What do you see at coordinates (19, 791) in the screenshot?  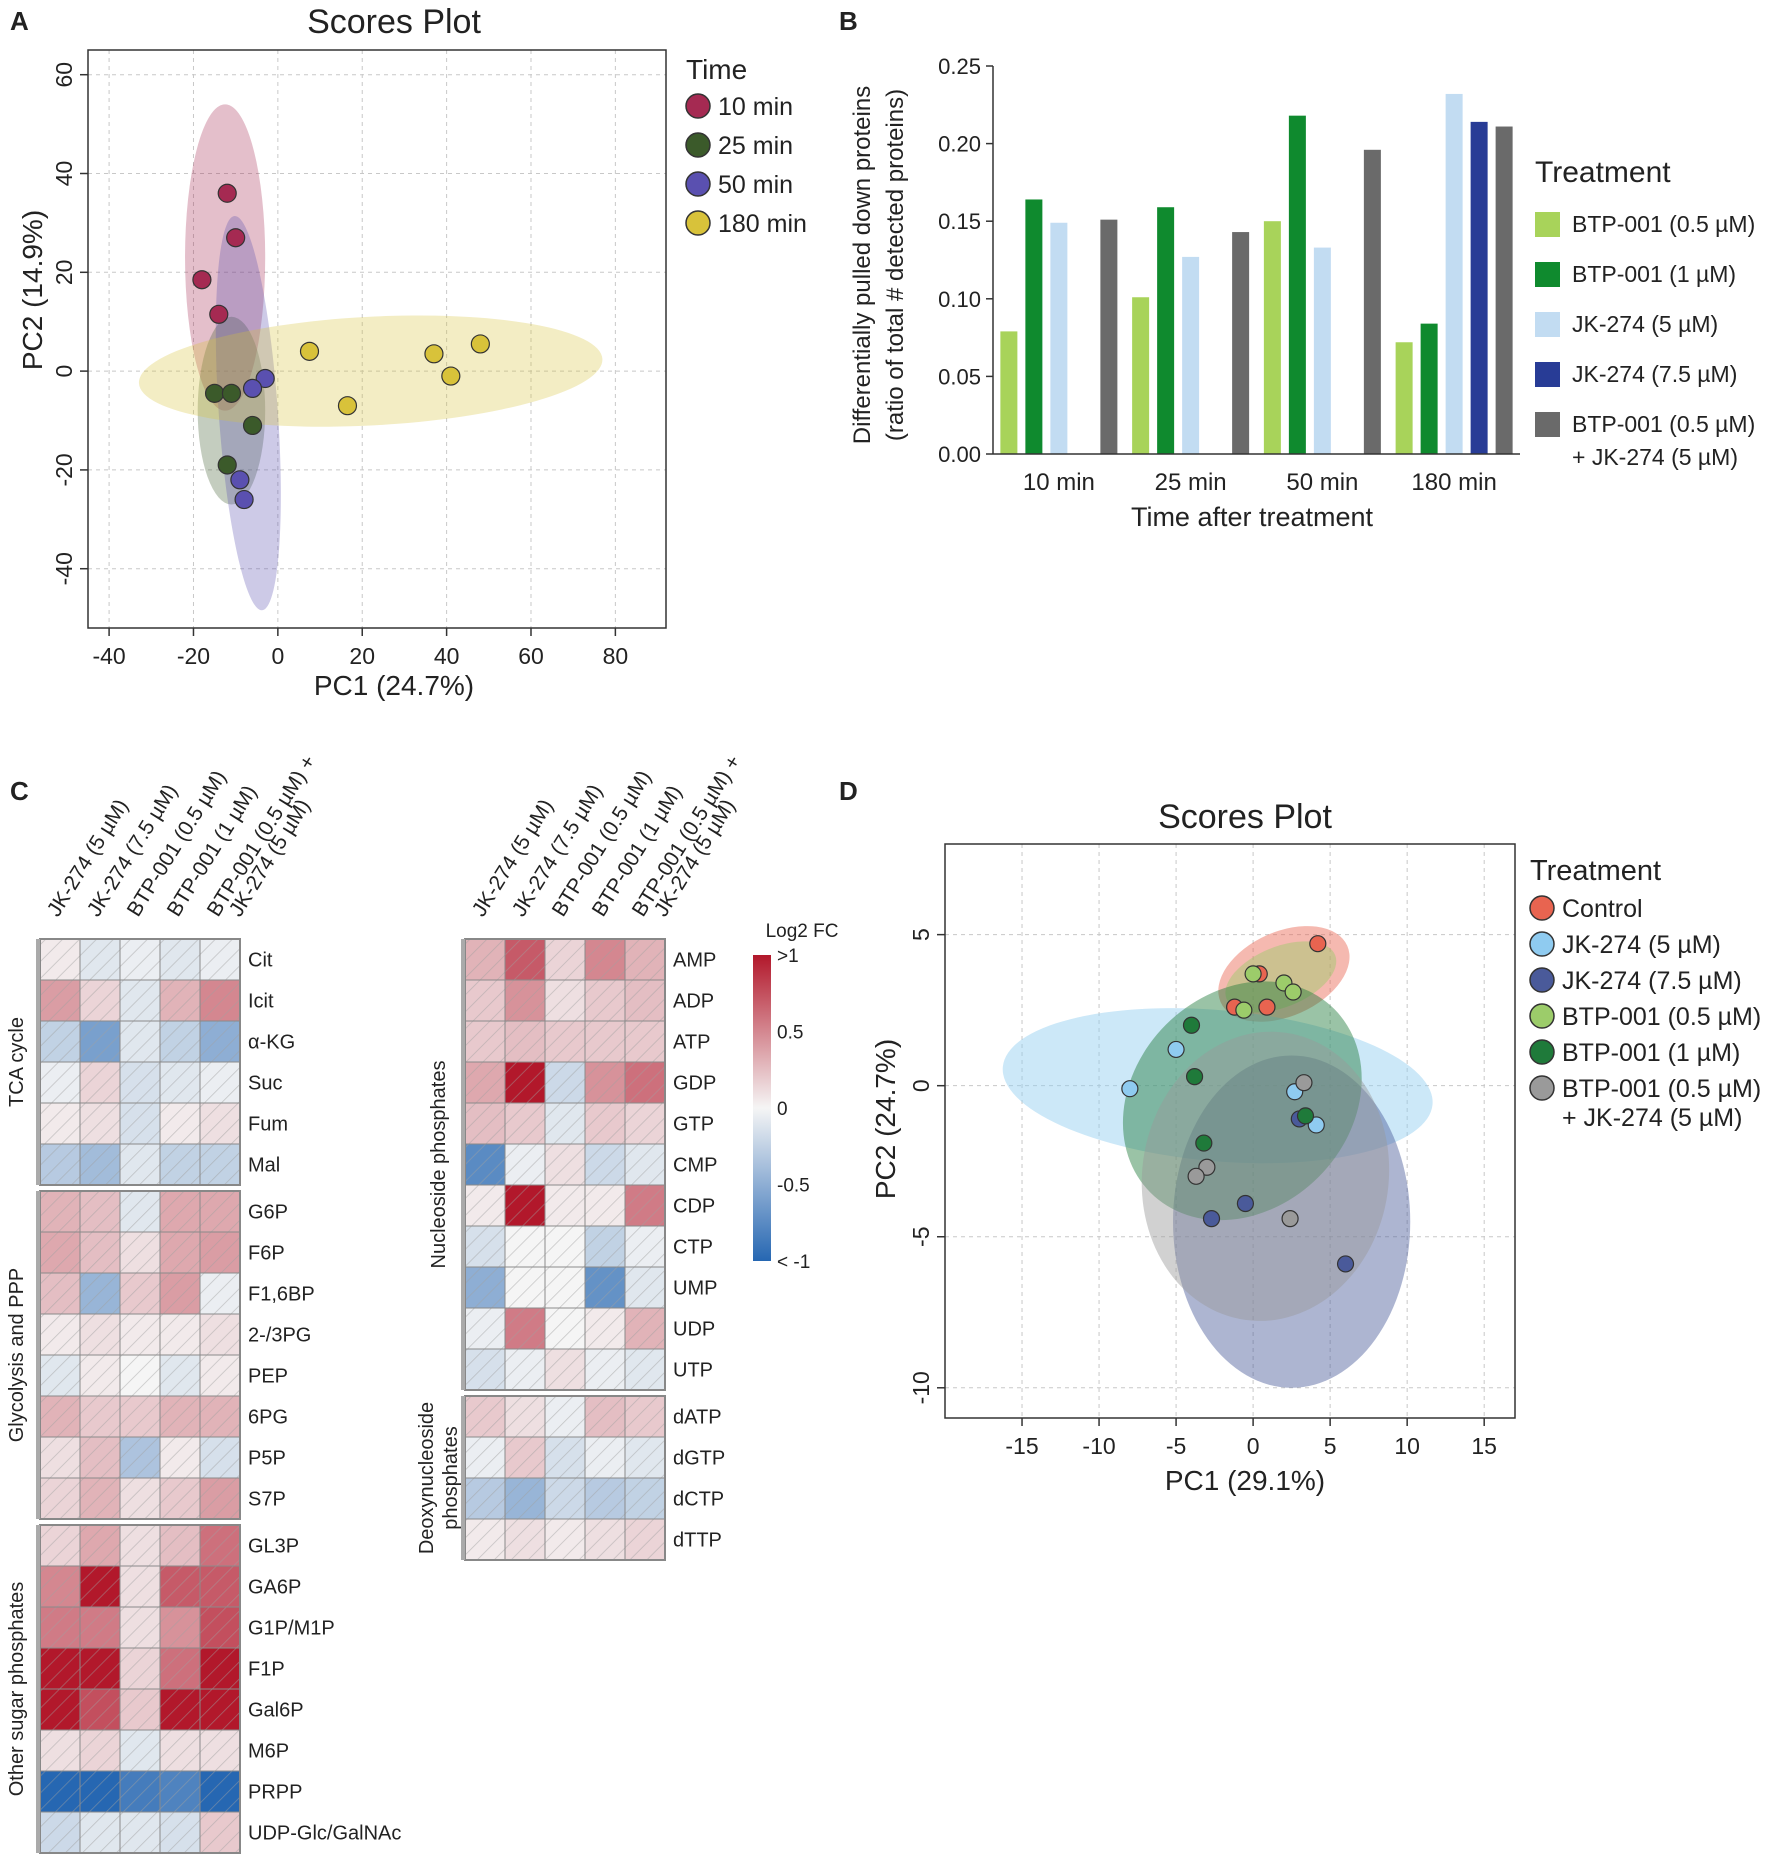 I see `panel-letter-c: C` at bounding box center [19, 791].